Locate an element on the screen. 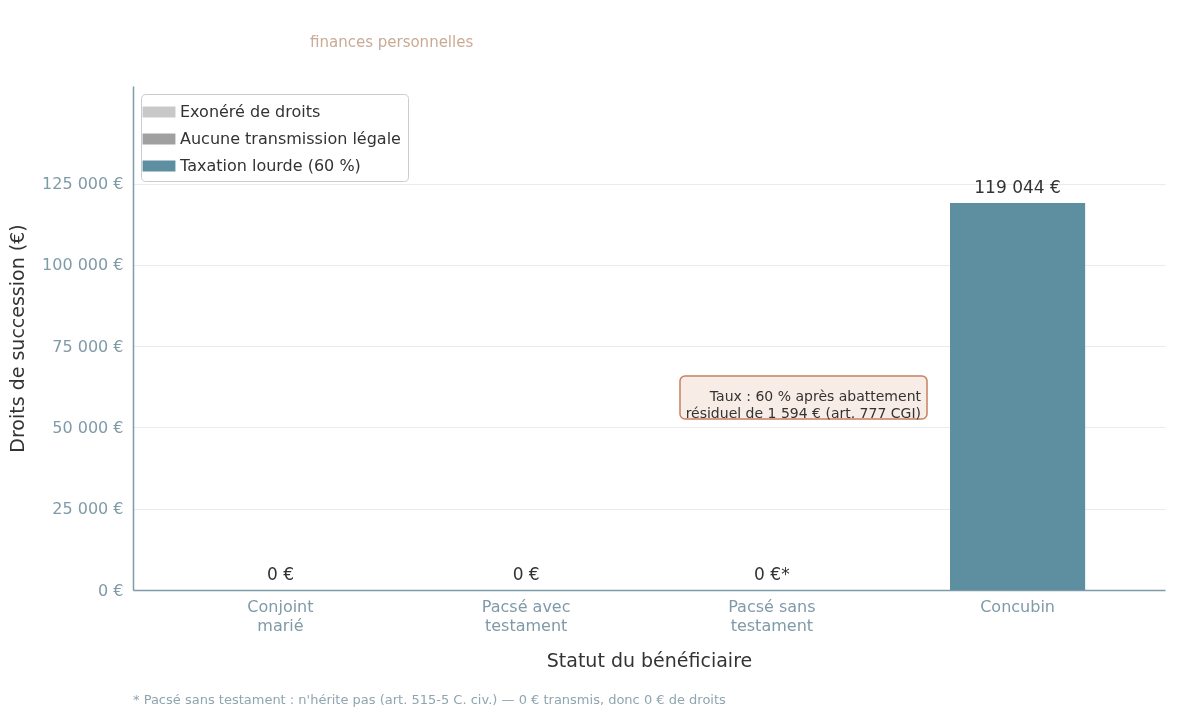 This screenshot has width=1200, height=721. legend-label: Taxation lourde (60 %) is located at coordinates (270, 165).